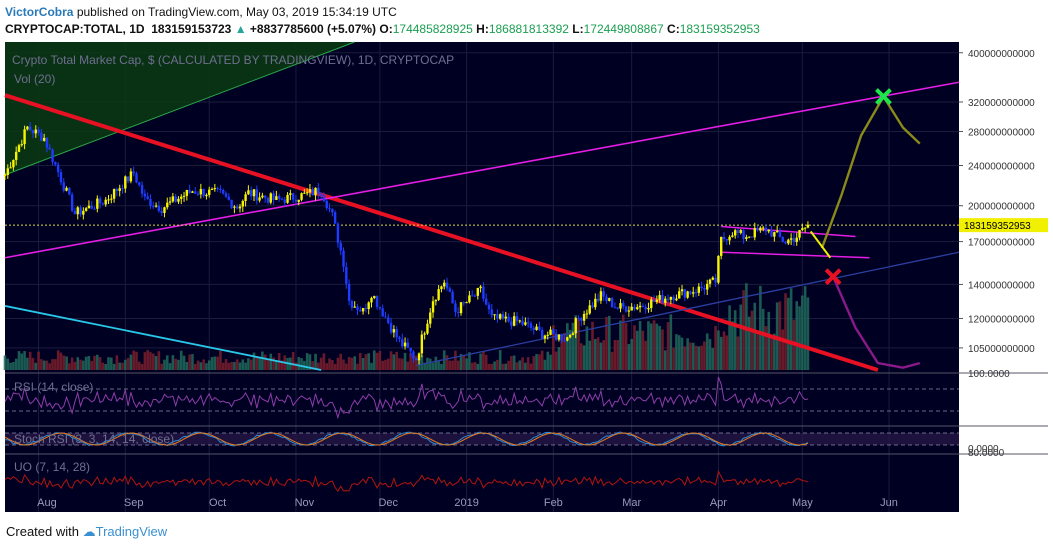 The height and width of the screenshot is (550, 1053). What do you see at coordinates (528, 29) in the screenshot?
I see `high-value: 186881813392` at bounding box center [528, 29].